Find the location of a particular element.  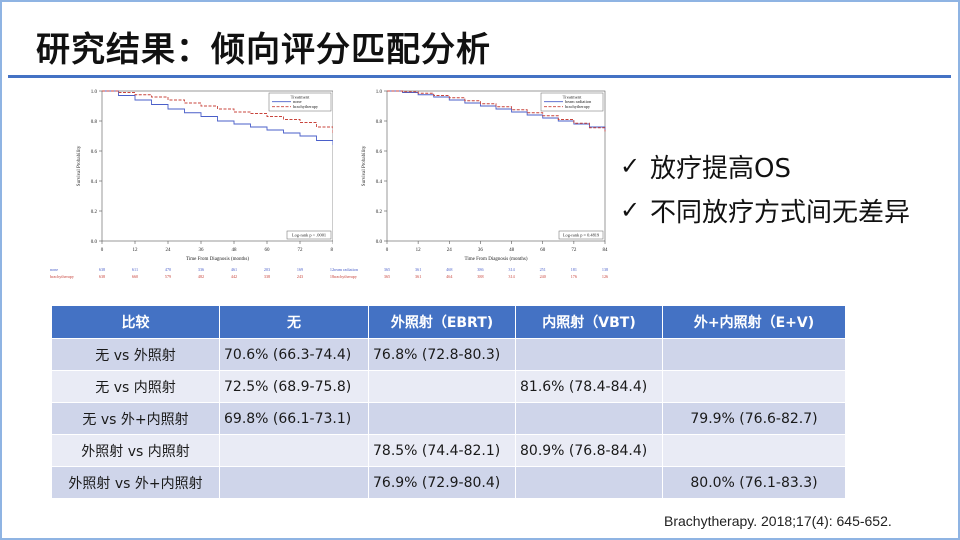

y-tick-label: 0.8 is located at coordinates (94, 122).